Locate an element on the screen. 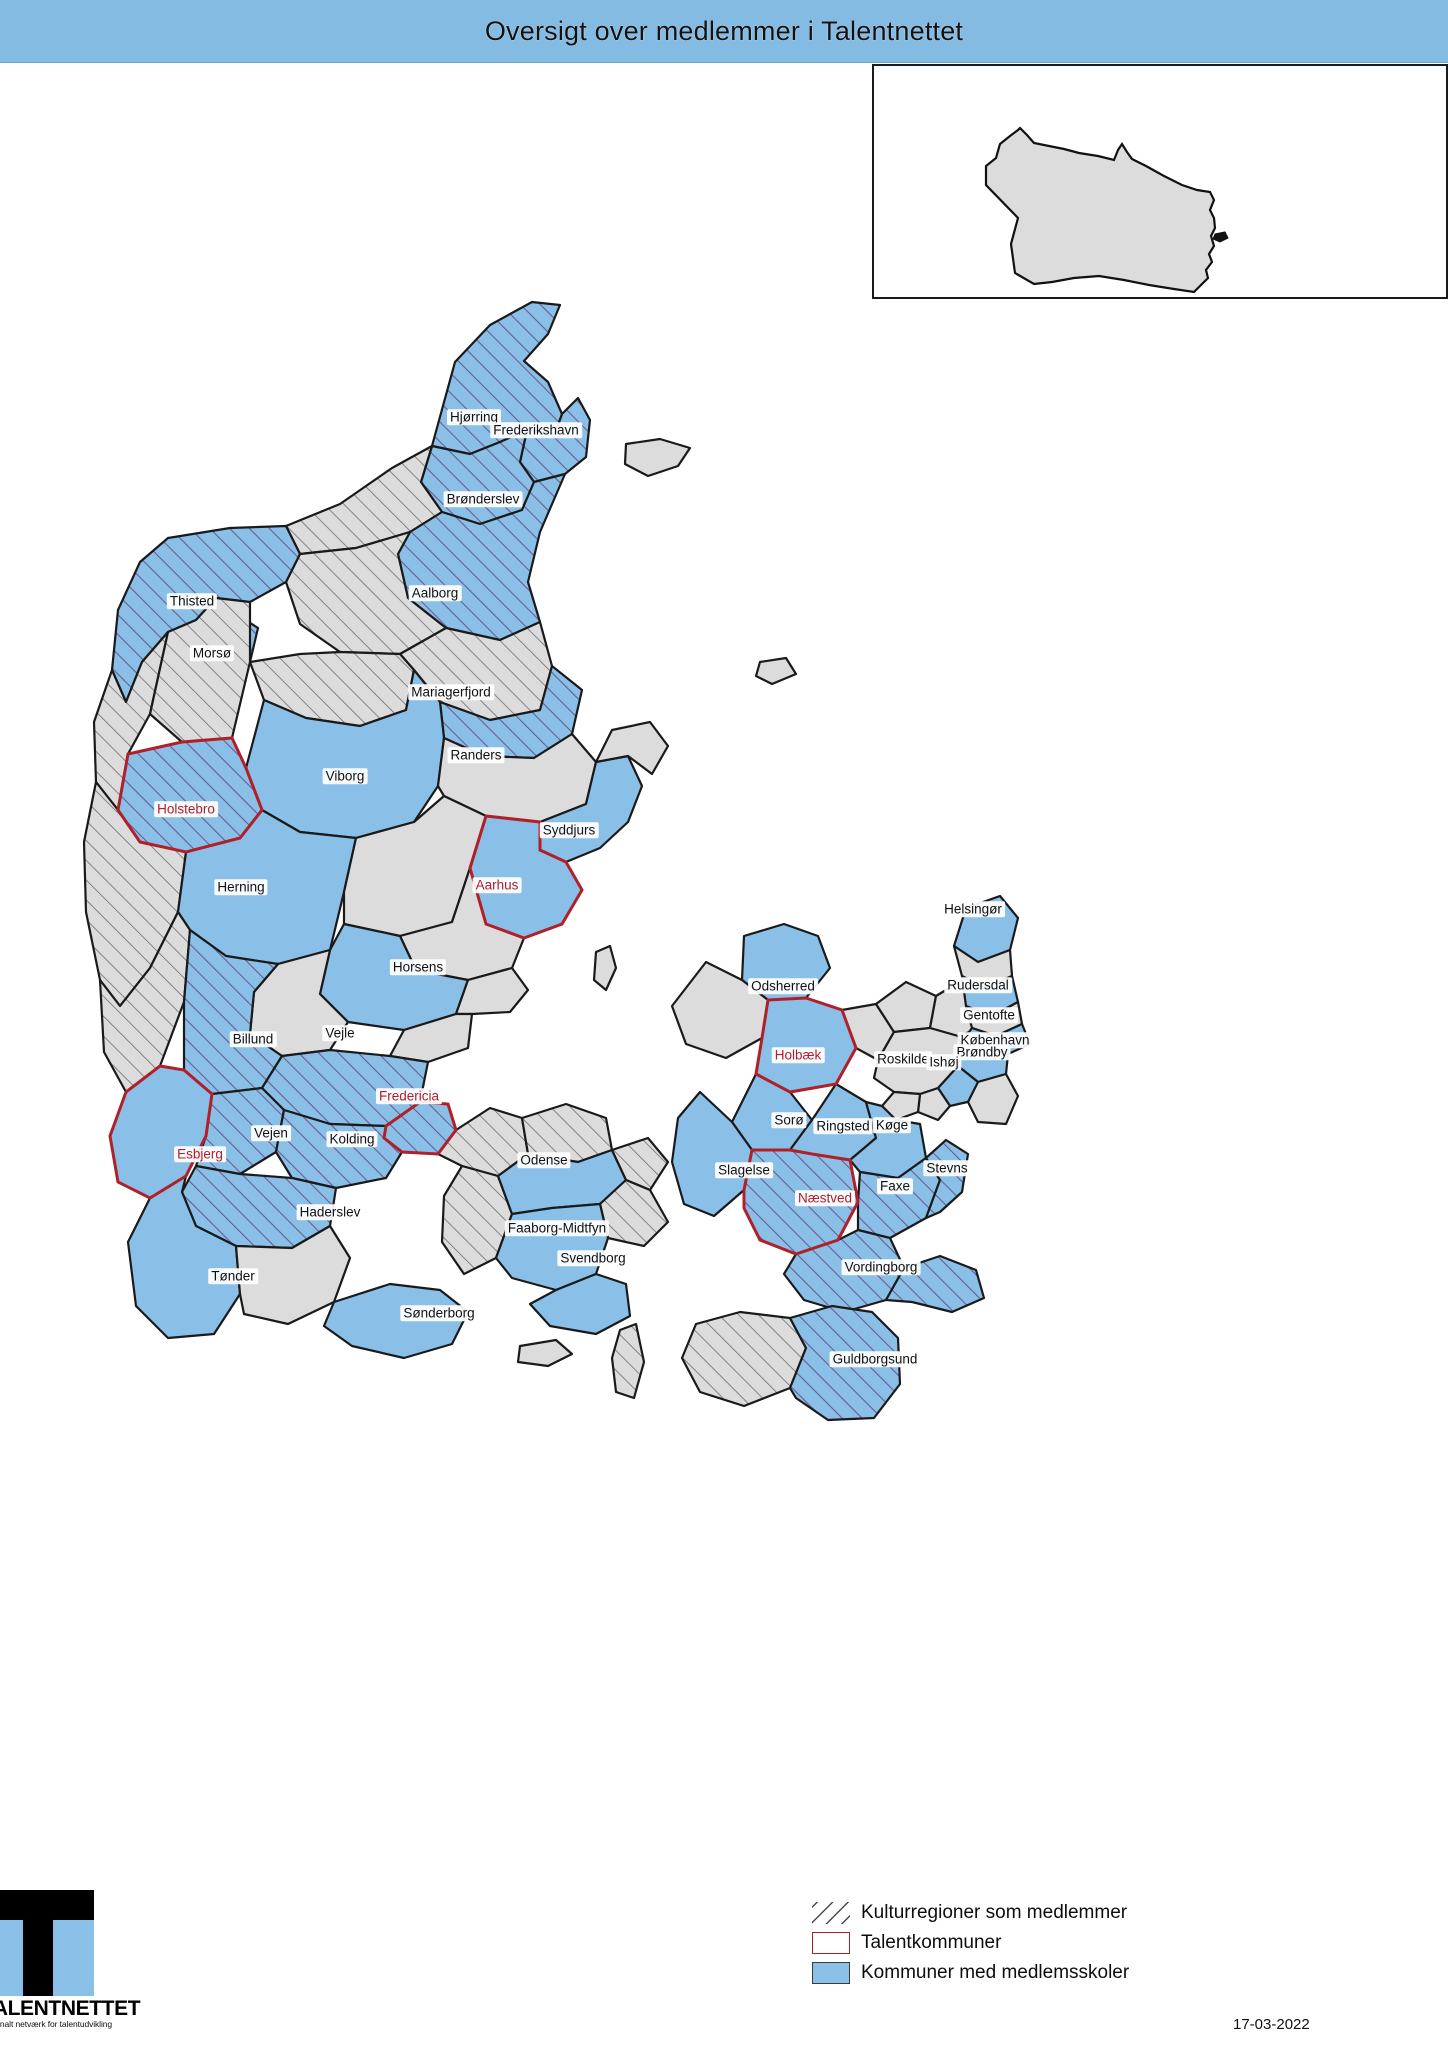 Image resolution: width=1448 pixels, height=2048 pixels. legend-label: Talentkommuner is located at coordinates (931, 1942).